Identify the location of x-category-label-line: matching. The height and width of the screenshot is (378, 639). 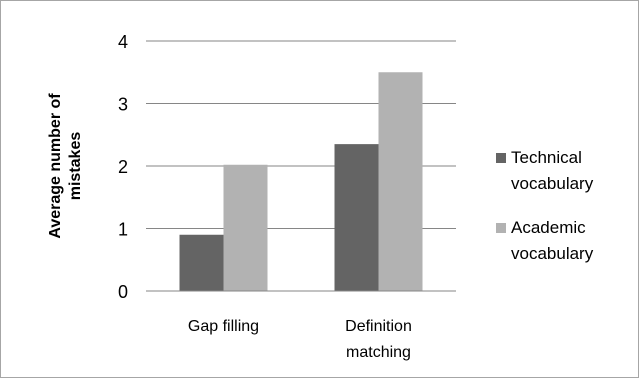
(378, 352).